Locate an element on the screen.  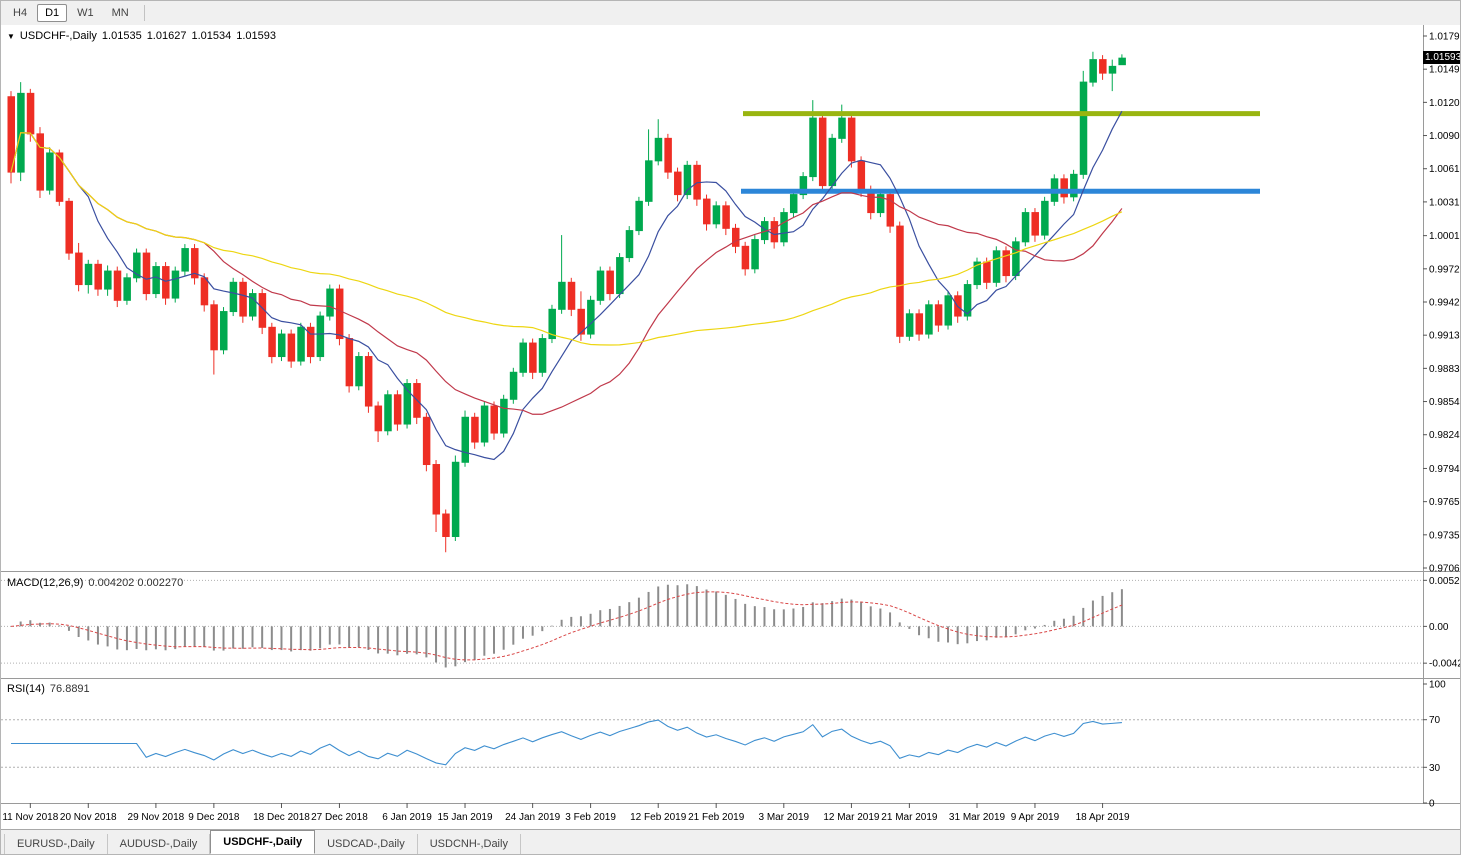
svg-text: 0.98835 is located at coordinates (1445, 369).